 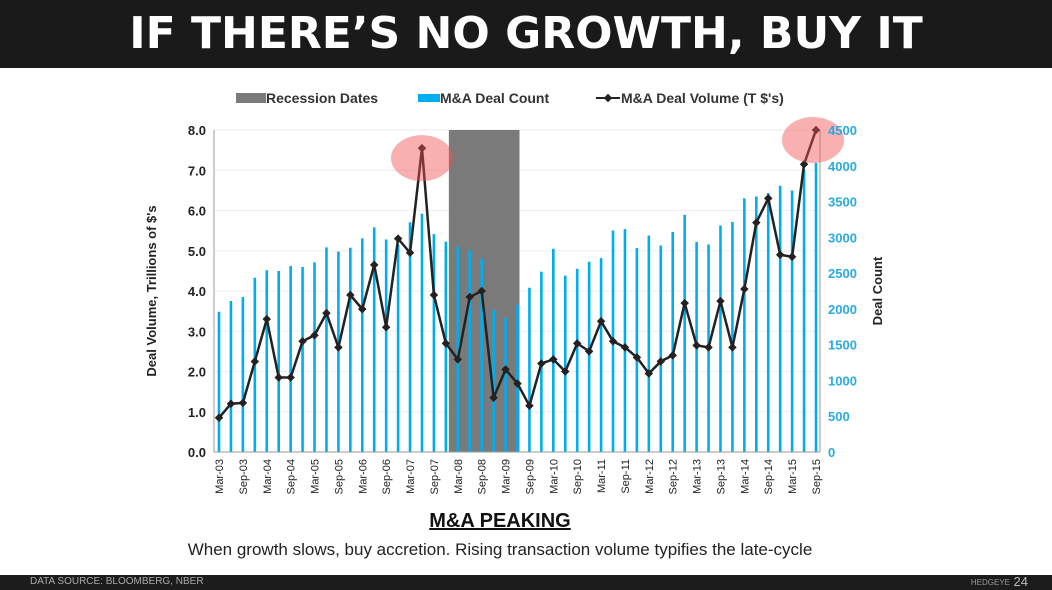 I want to click on footer-bar, so click(x=526, y=582).